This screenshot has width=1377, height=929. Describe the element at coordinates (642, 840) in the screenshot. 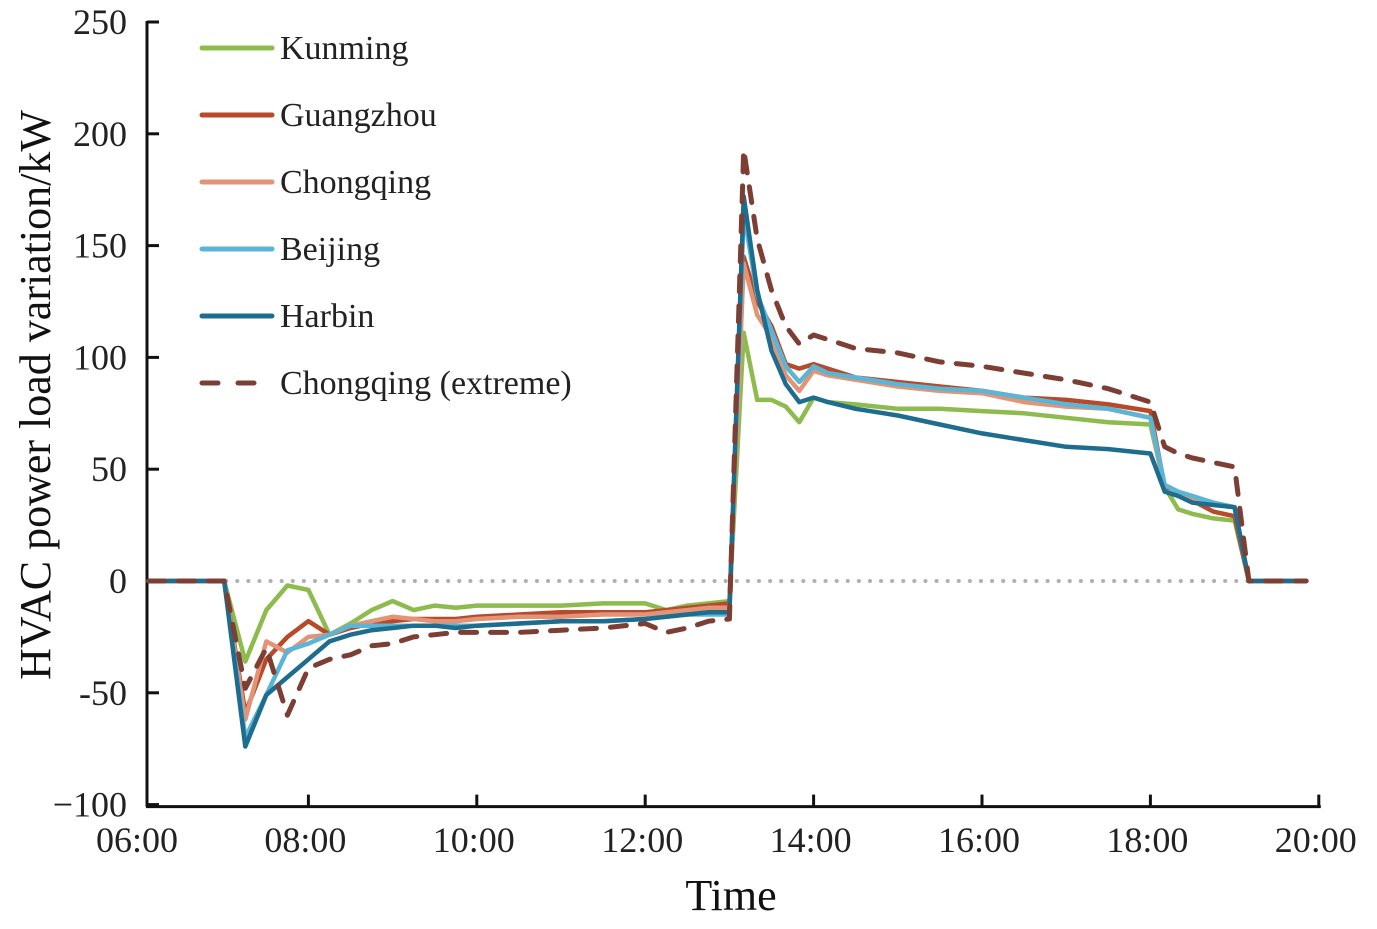

I see `x-tick-label: 12:00` at that location.